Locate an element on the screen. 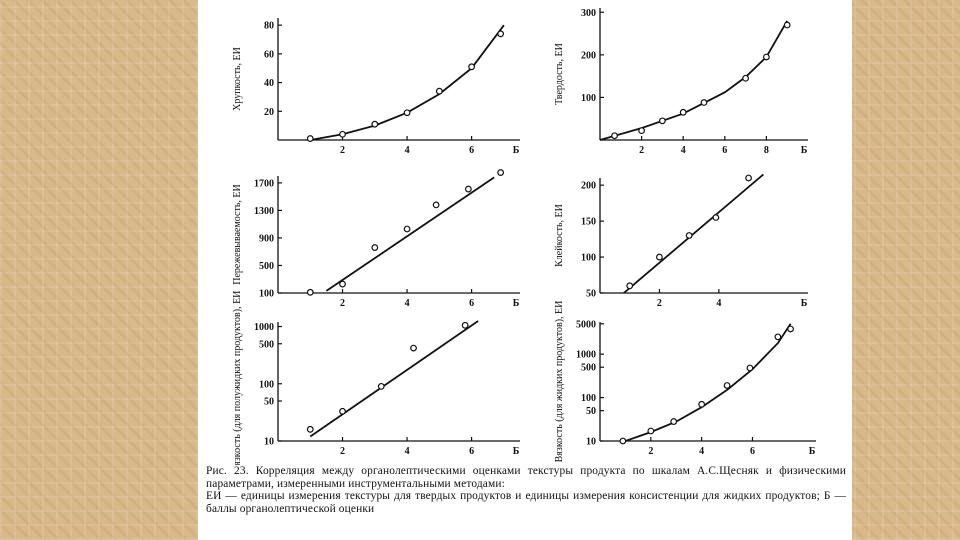  y-tick-label: 20 is located at coordinates (269, 112).